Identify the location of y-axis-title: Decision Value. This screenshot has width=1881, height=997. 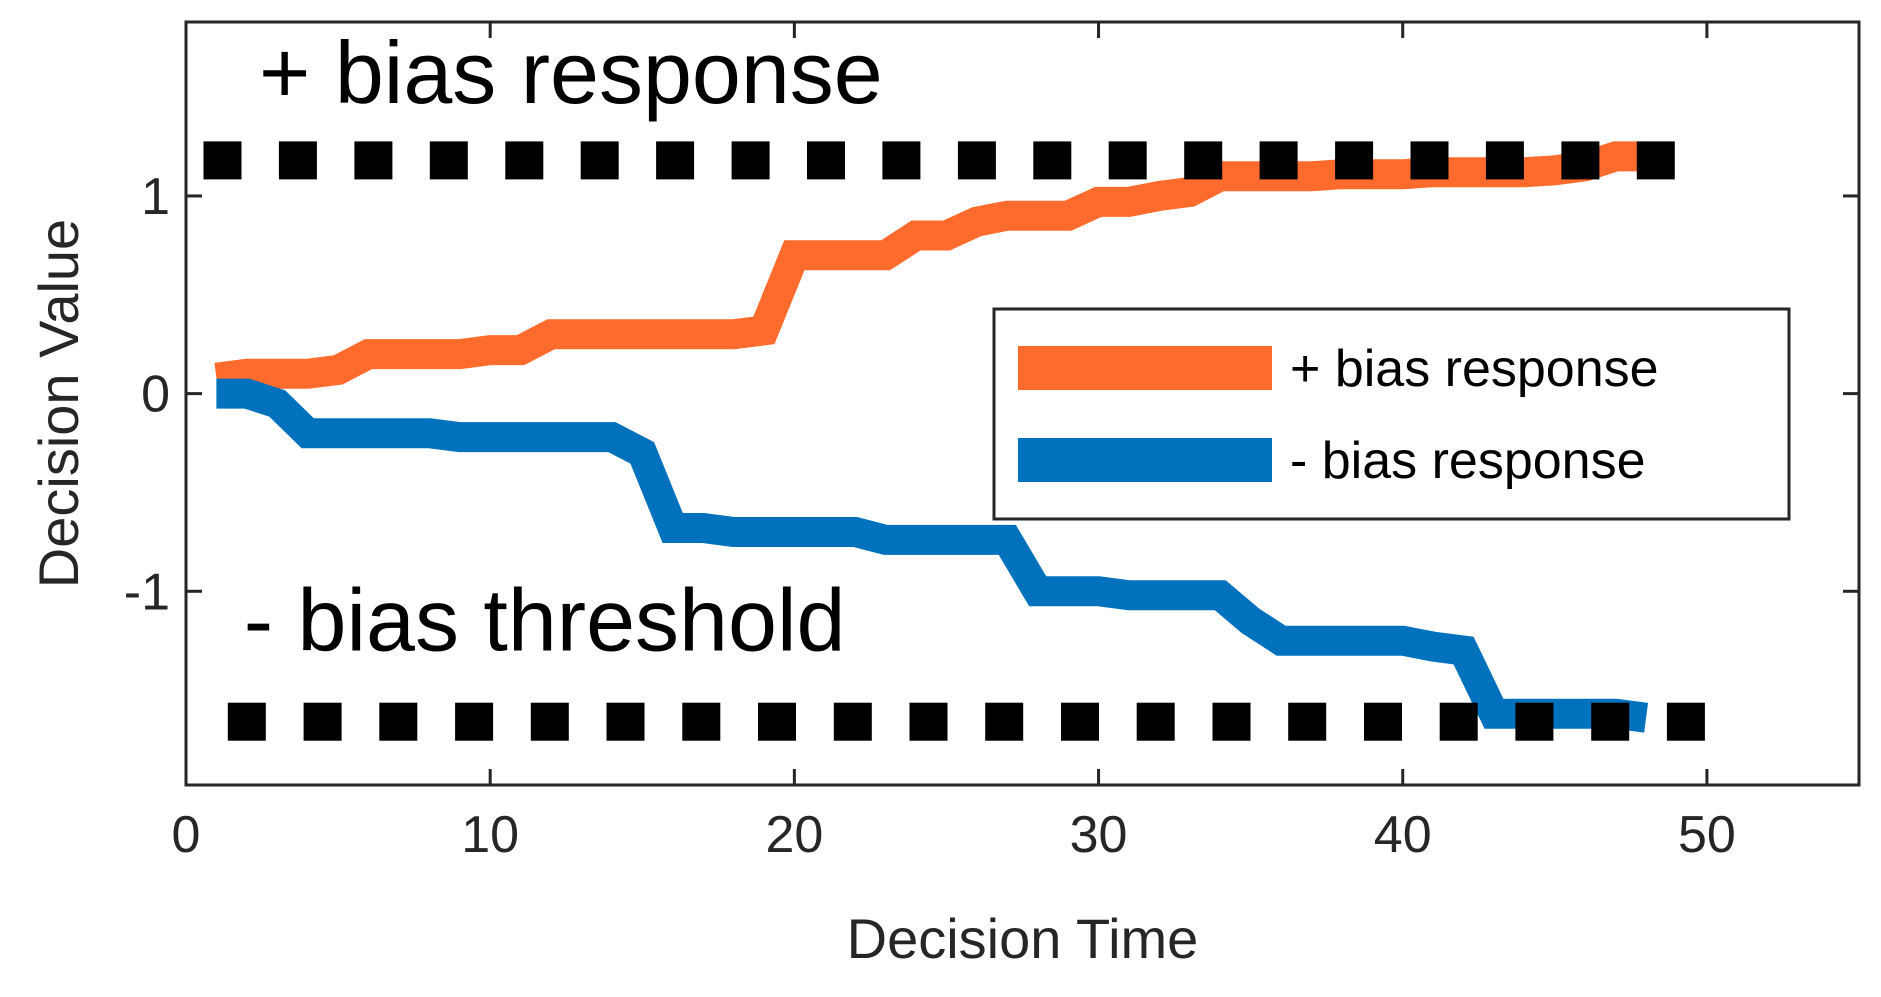
(58, 403).